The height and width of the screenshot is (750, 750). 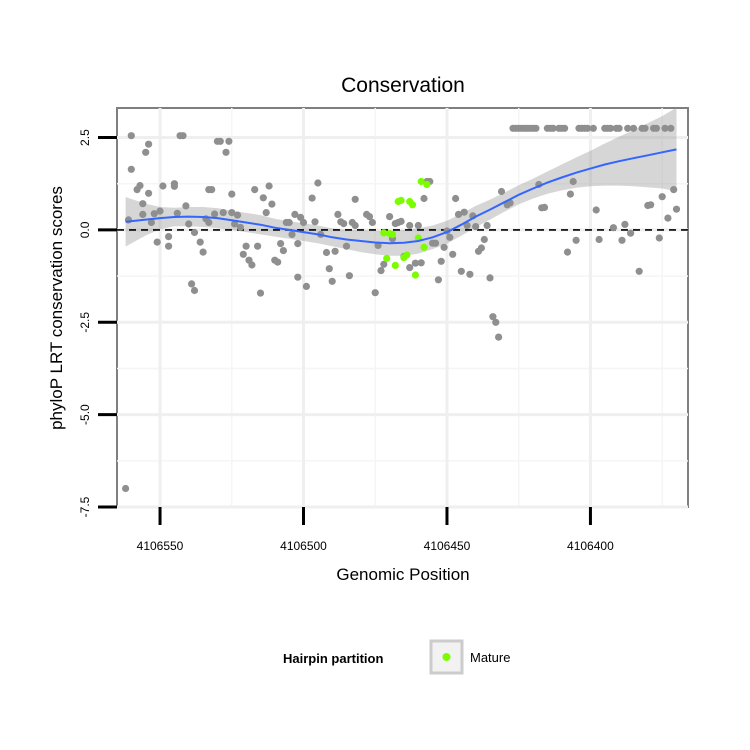 What do you see at coordinates (85, 229) in the screenshot?
I see `y-tick-label: 0.0` at bounding box center [85, 229].